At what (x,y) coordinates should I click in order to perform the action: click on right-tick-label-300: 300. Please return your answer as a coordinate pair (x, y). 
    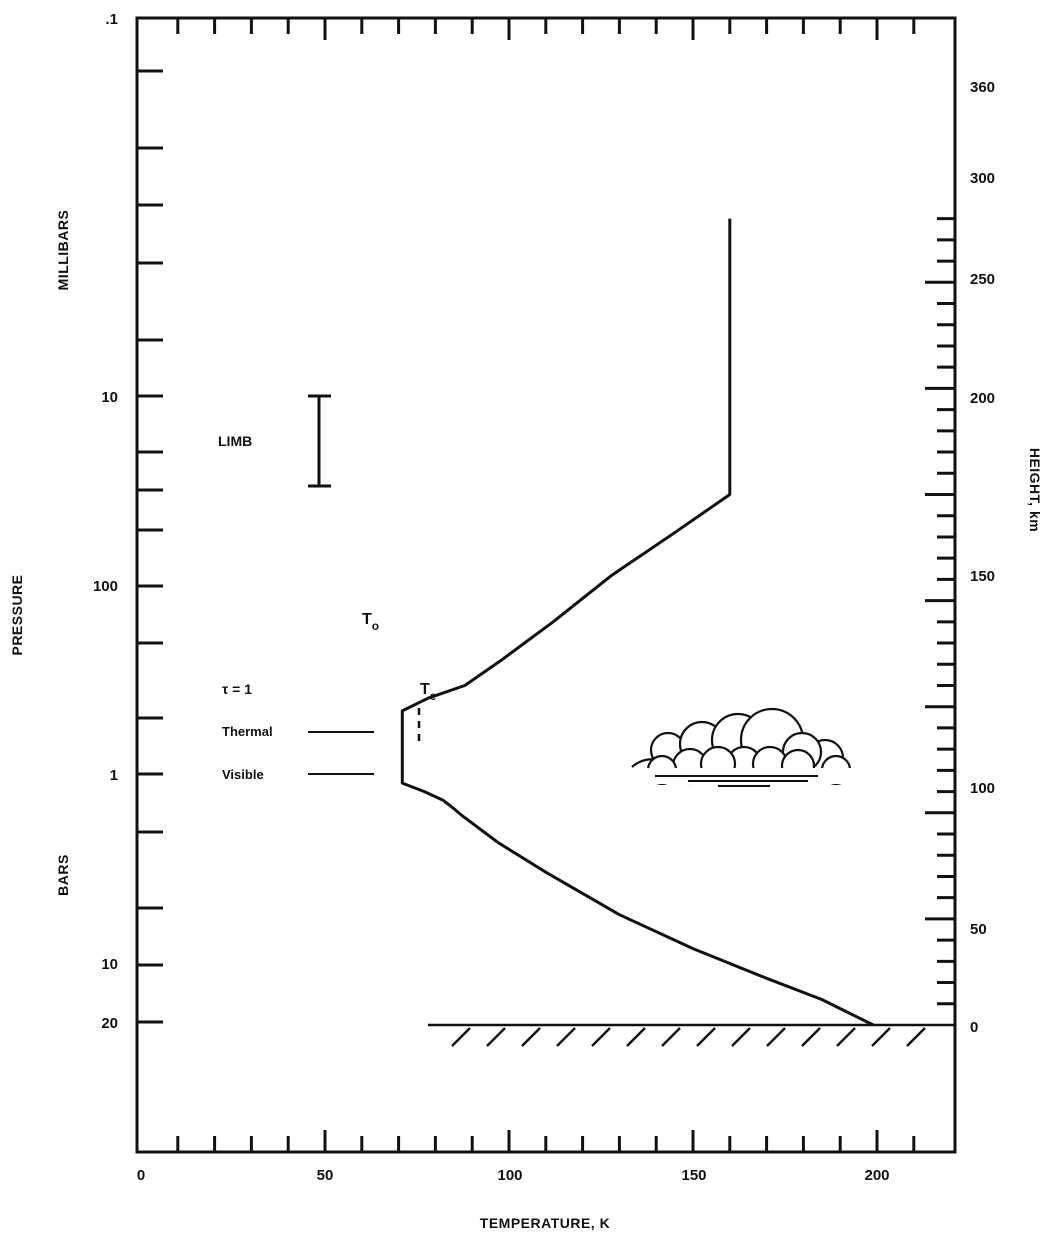
    Looking at the image, I should click on (982, 178).